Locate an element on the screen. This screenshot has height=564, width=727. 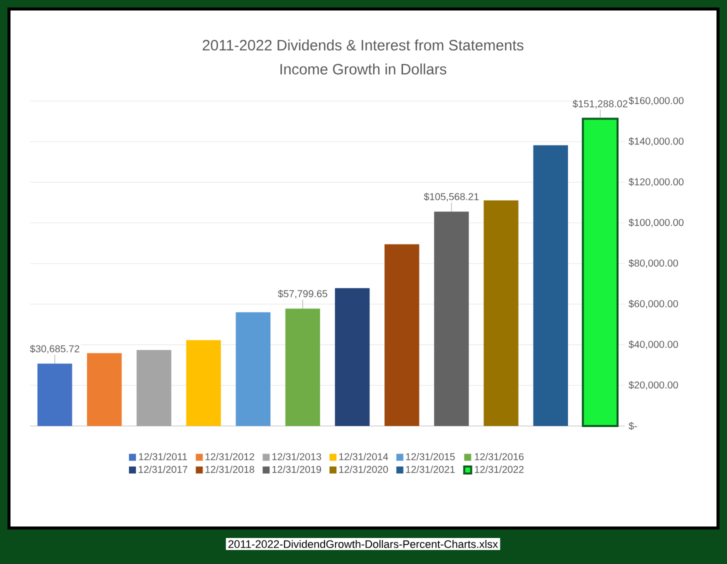
legend-label: 12/31/2016 is located at coordinates (499, 456).